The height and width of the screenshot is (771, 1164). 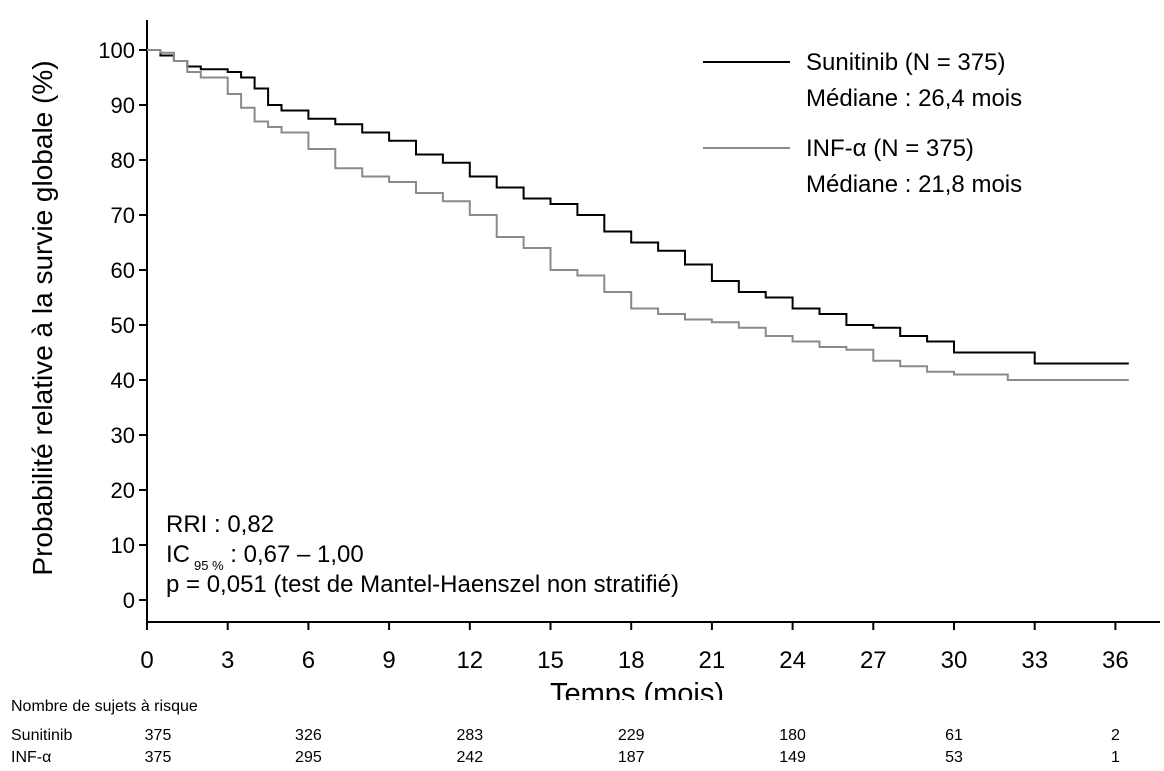 I want to click on risk-cell: 61, so click(x=954, y=735).